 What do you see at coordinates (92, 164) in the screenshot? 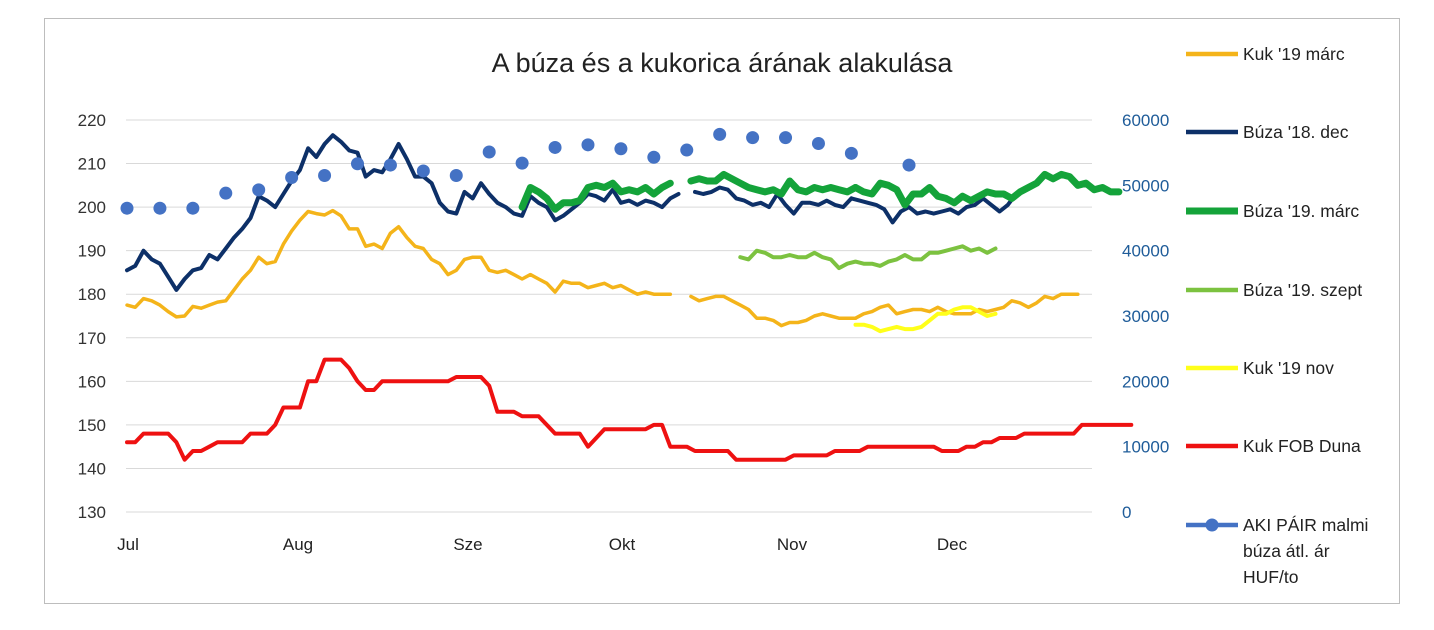
I see `y-left-tick-label: 210` at bounding box center [92, 164].